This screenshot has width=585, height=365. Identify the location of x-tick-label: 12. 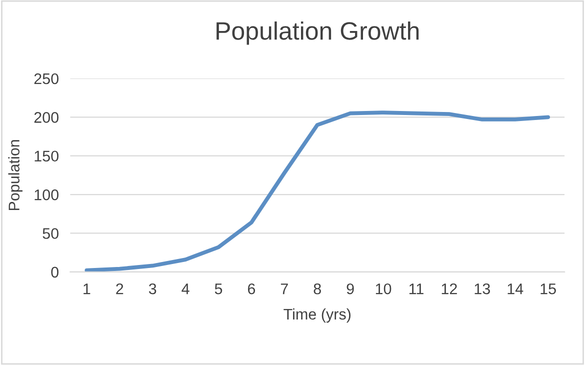
(449, 288).